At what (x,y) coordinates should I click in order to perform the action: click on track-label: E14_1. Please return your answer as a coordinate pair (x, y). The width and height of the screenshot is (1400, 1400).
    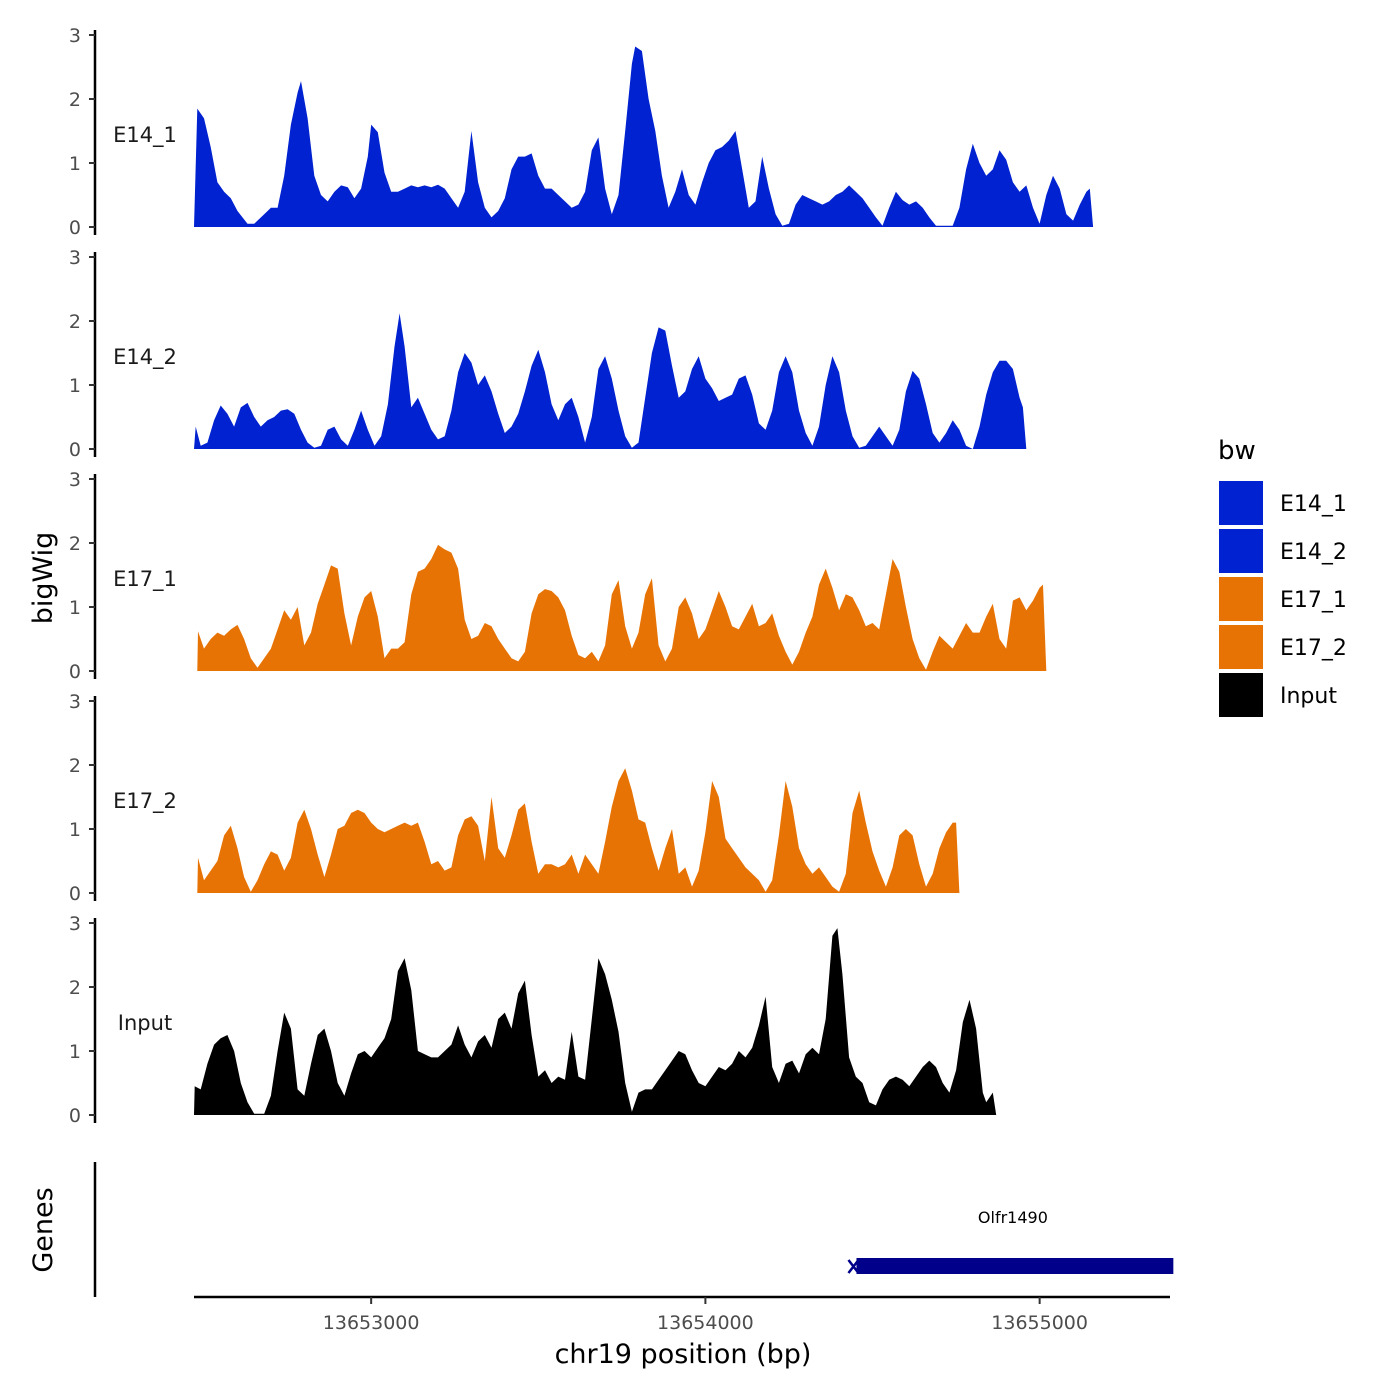
    Looking at the image, I should click on (145, 135).